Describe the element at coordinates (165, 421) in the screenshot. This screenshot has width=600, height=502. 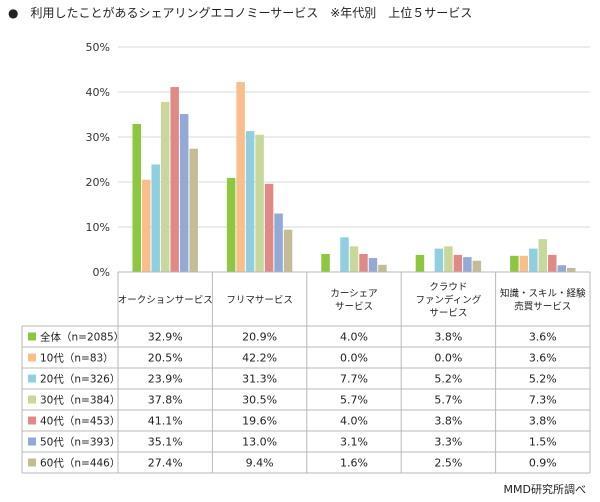
I see `data-label: 41.1%` at that location.